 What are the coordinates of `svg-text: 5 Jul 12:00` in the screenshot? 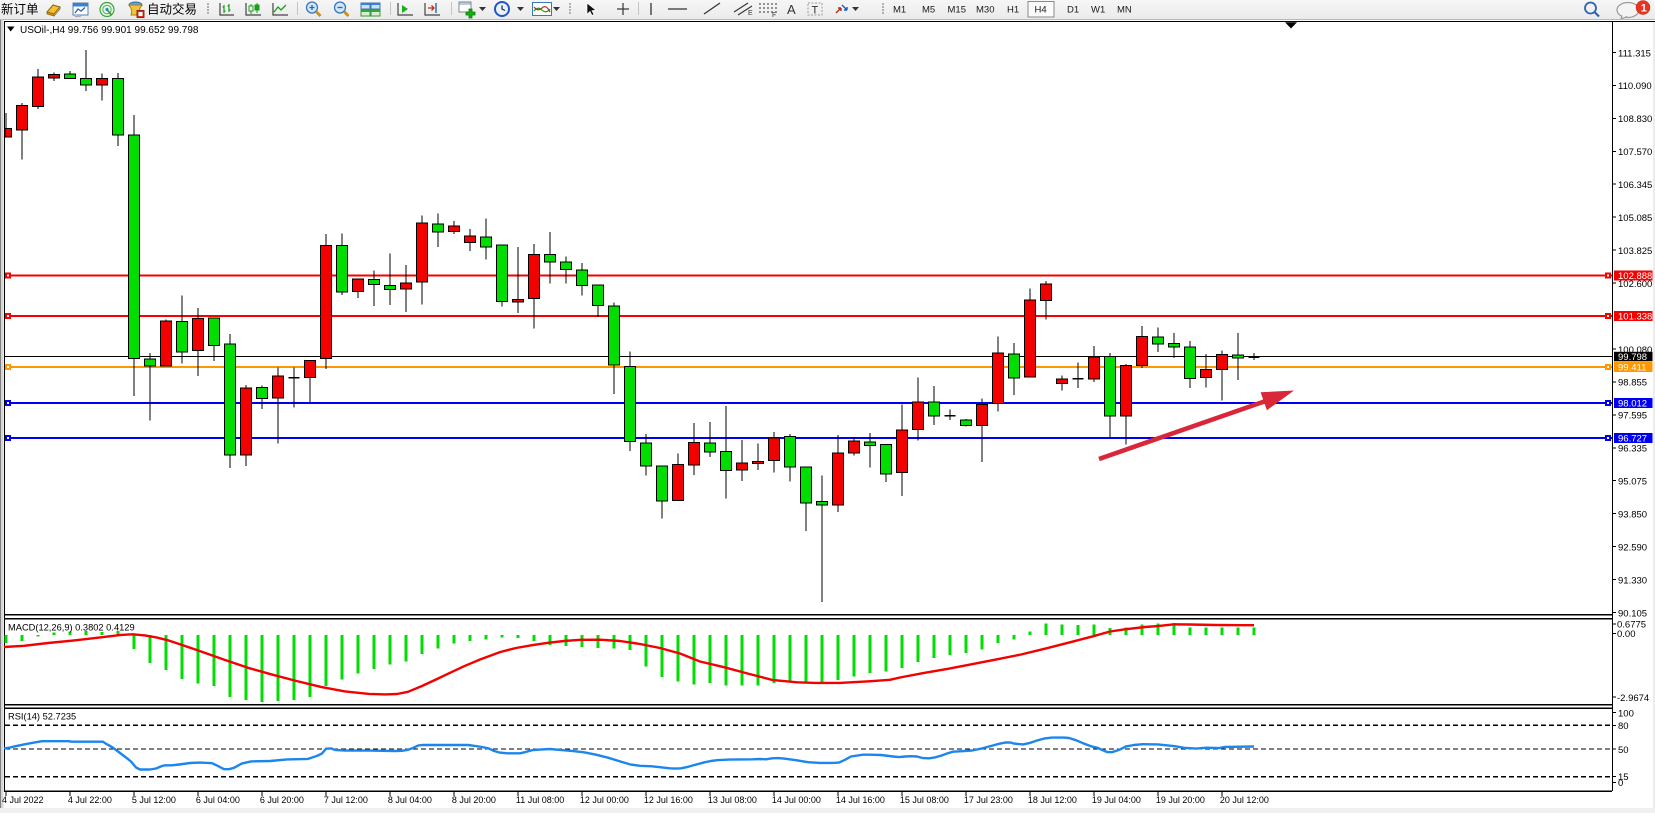 It's located at (154, 800).